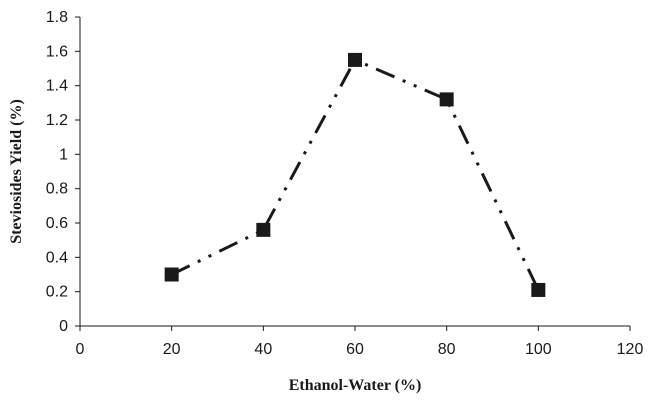 This screenshot has width=653, height=401. I want to click on x-tick-label: 20, so click(172, 349).